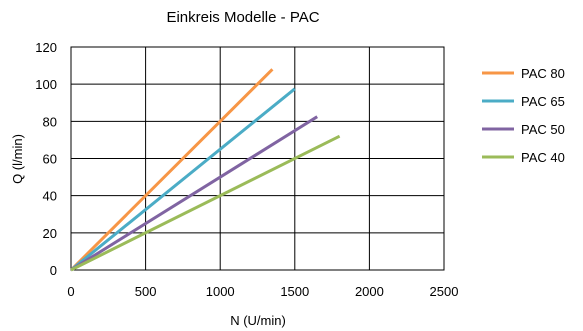  What do you see at coordinates (53, 270) in the screenshot?
I see `y-tick-label: 0` at bounding box center [53, 270].